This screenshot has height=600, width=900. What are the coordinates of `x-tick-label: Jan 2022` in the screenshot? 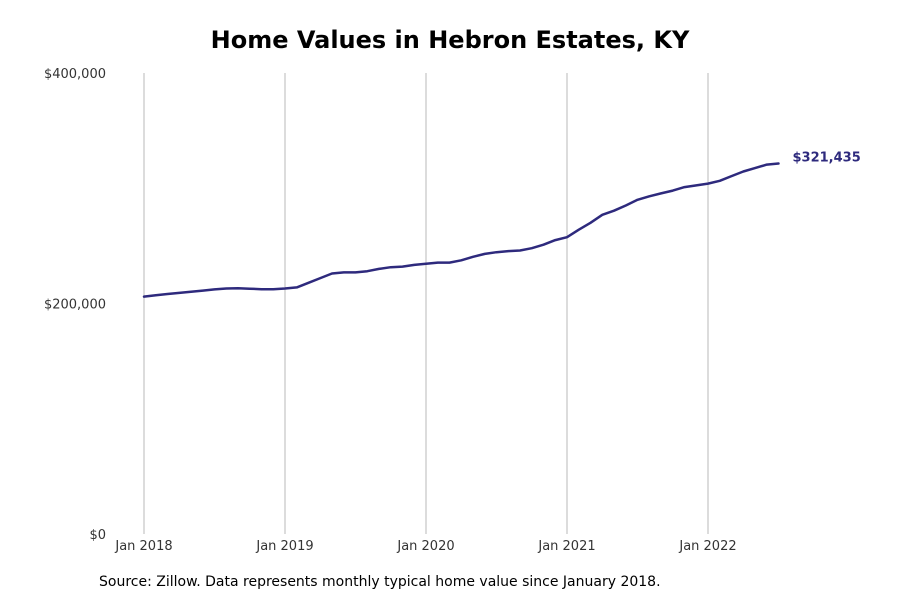 It's located at (707, 546).